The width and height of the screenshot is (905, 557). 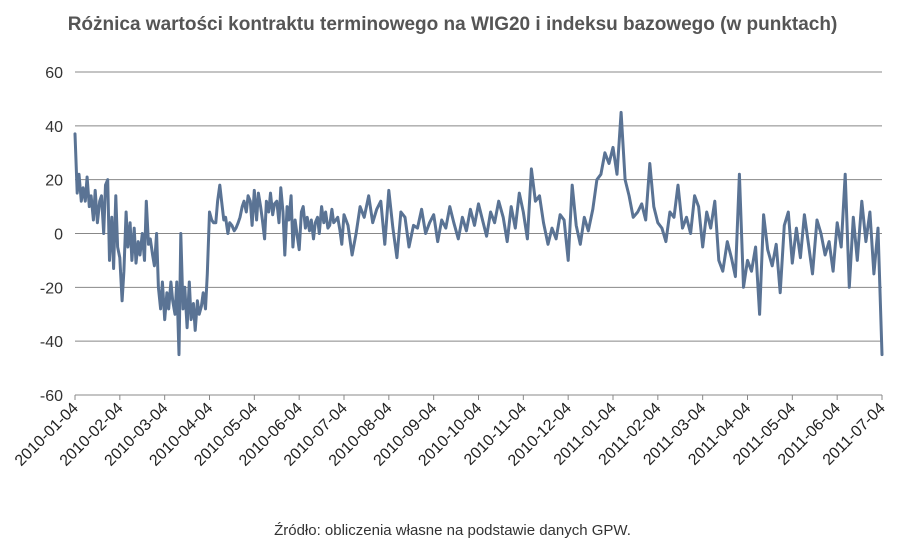 I want to click on y-axis-ticks: 60 40 20 0 -20 -40 -60, so click(x=51, y=235).